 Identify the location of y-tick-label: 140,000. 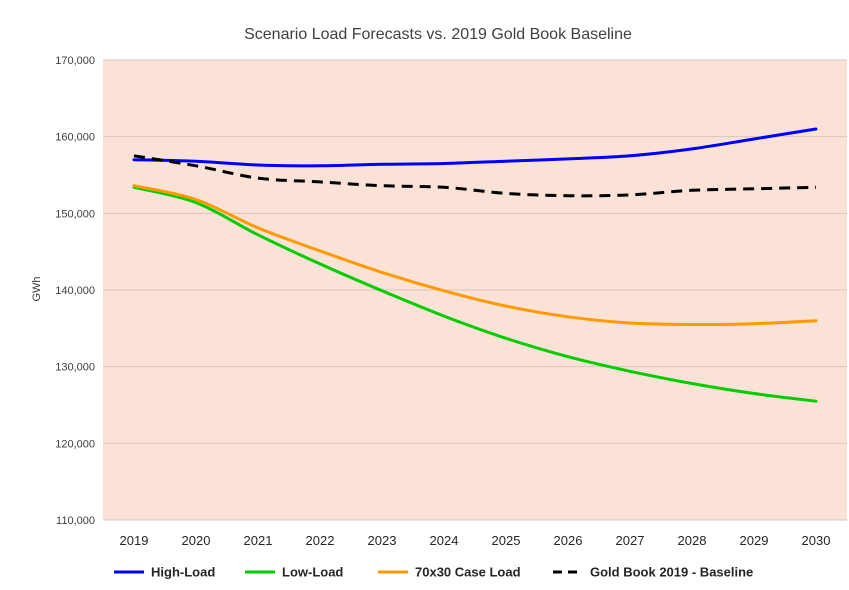
(75, 291).